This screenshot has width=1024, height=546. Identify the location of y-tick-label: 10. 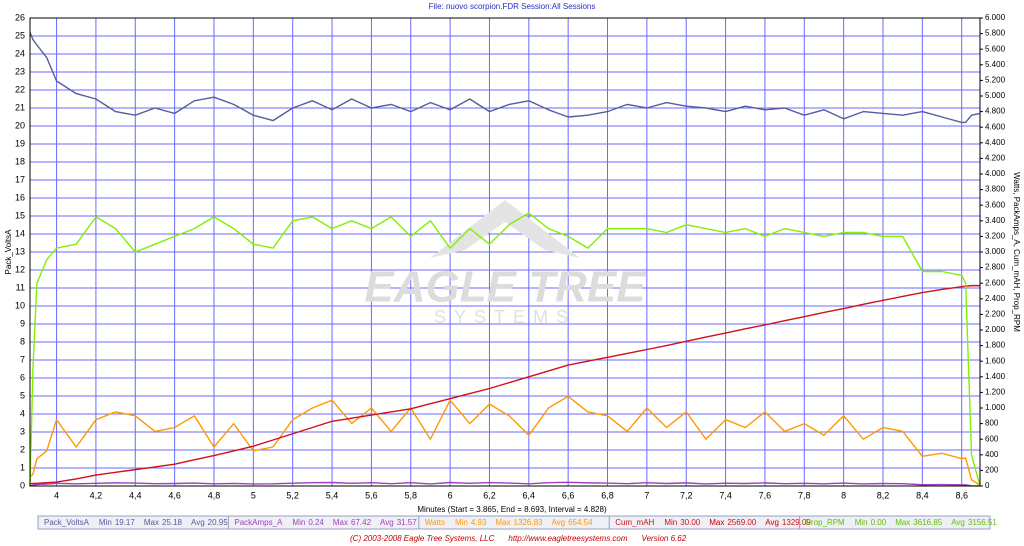
(20, 305).